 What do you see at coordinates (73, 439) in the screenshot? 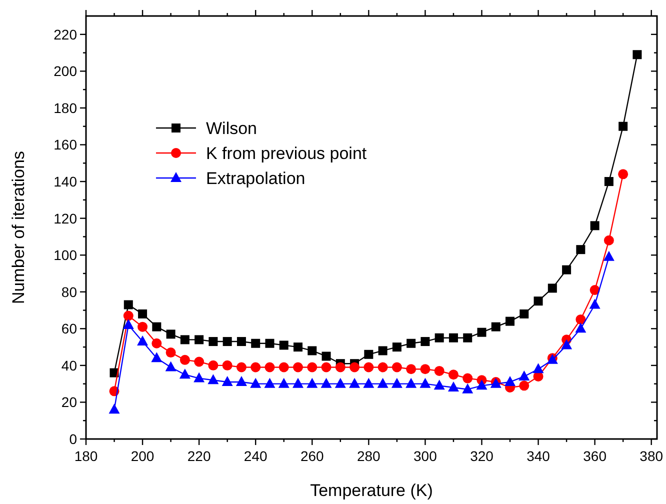
I see `y-tick-label: 0` at bounding box center [73, 439].